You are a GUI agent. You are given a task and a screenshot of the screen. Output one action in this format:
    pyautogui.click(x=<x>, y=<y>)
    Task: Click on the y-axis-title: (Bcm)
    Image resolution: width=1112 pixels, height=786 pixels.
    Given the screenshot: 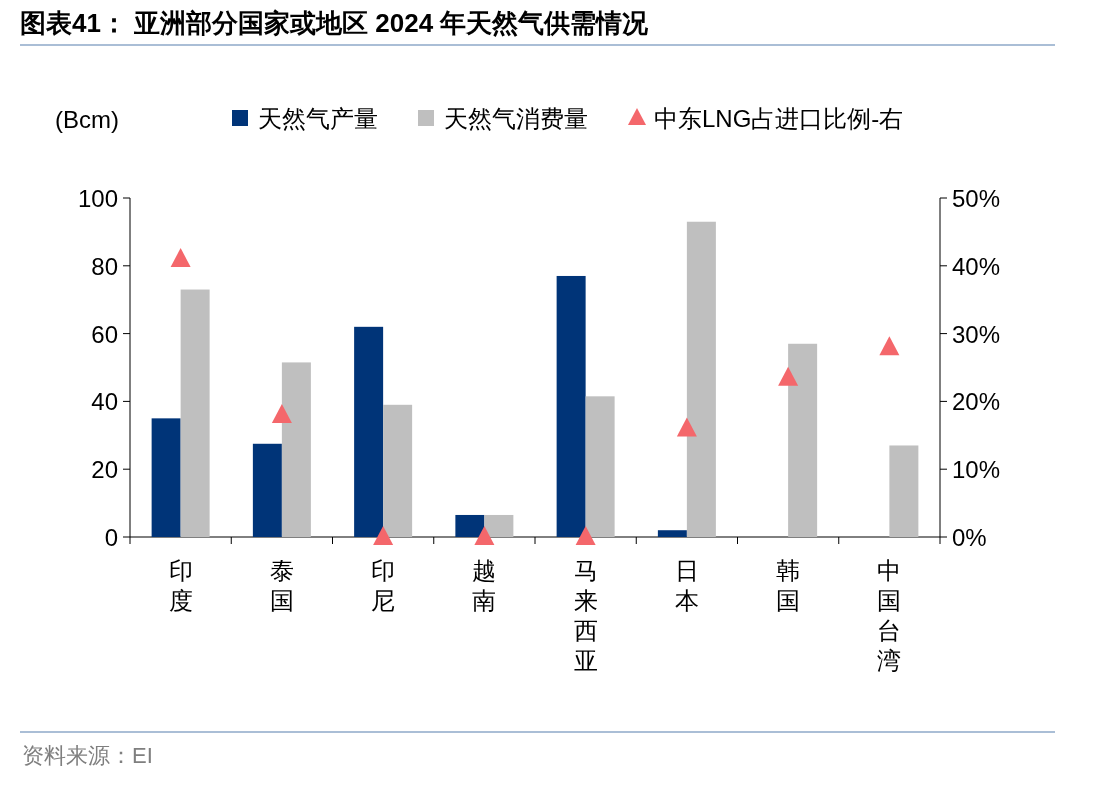 What is the action you would take?
    pyautogui.click(x=87, y=119)
    